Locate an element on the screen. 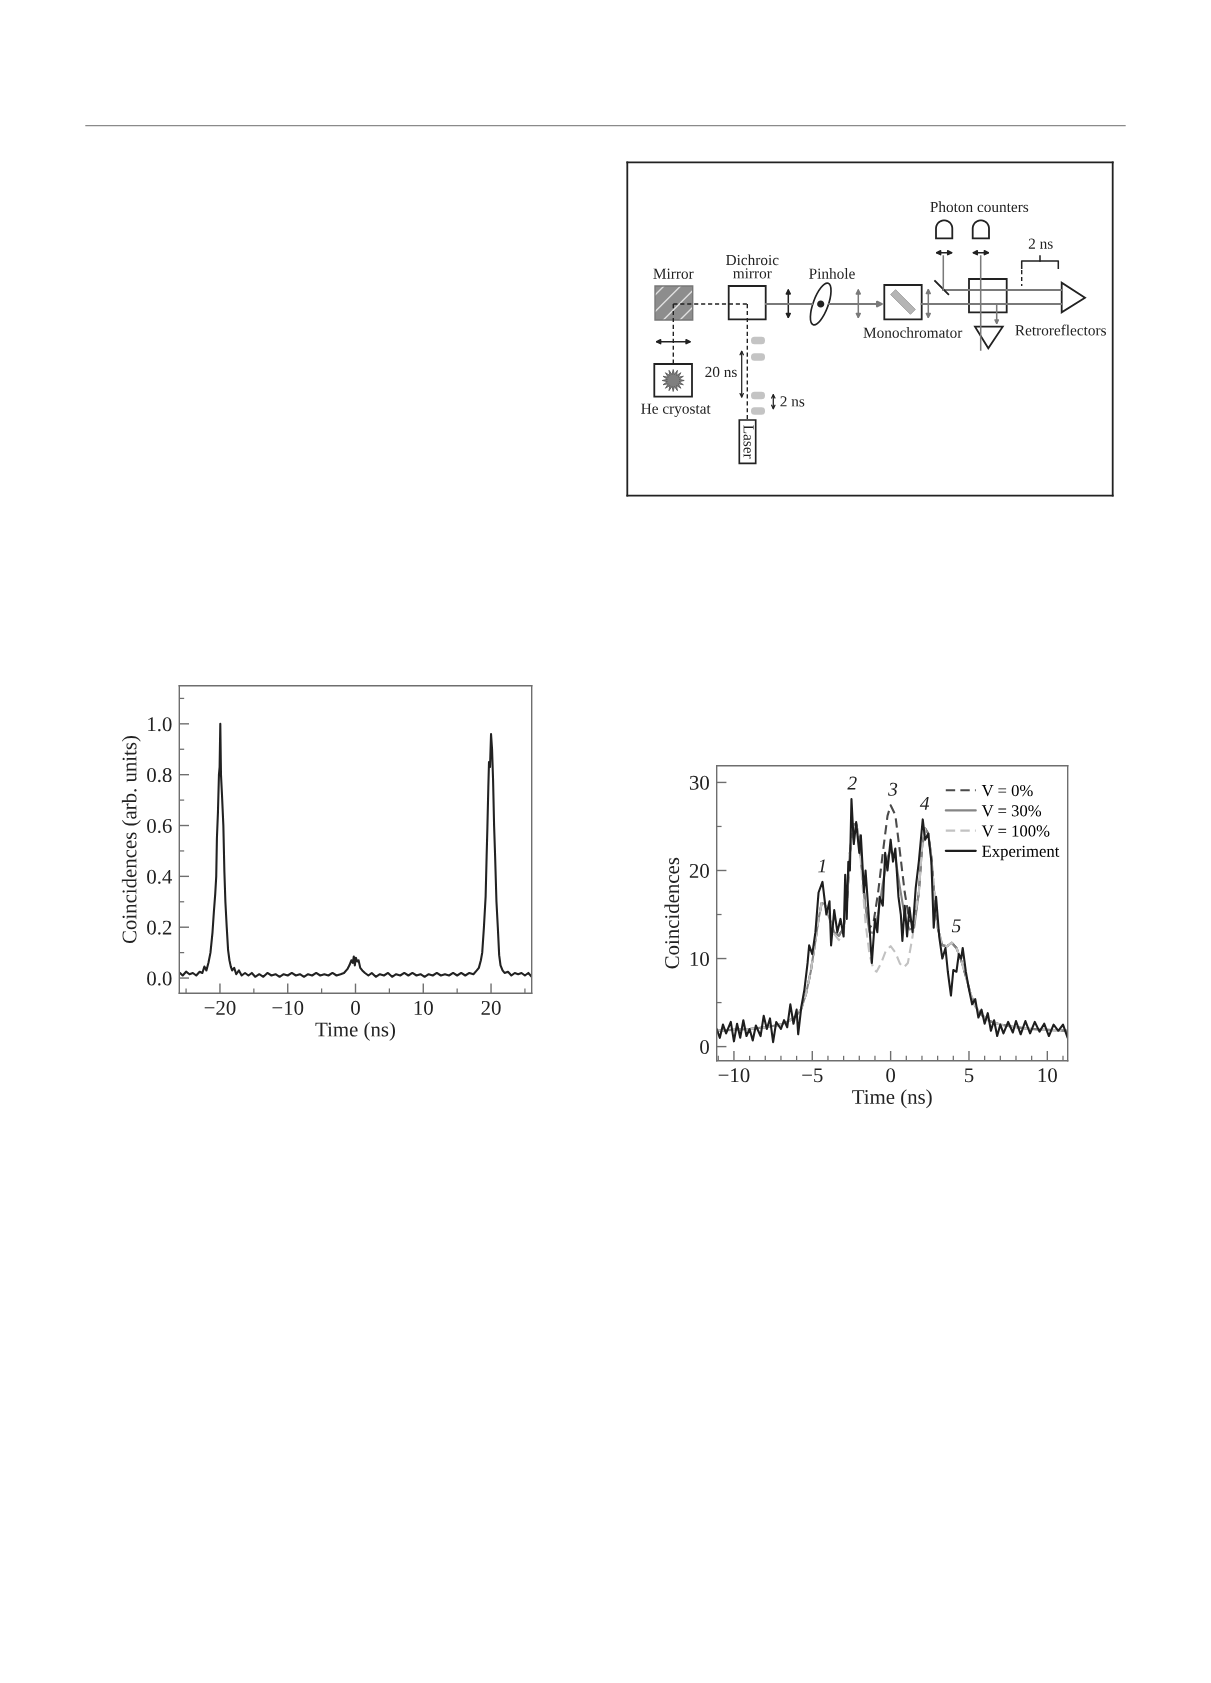 The height and width of the screenshot is (1683, 1211). y-tick-label: 0.0 is located at coordinates (159, 978).